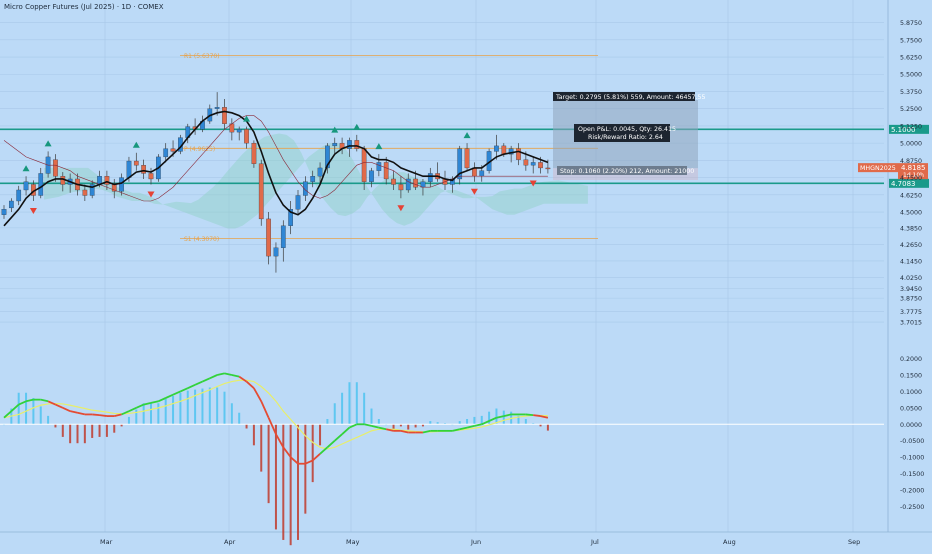  I want to click on level-label-resistance: 5.1000, so click(903, 130).